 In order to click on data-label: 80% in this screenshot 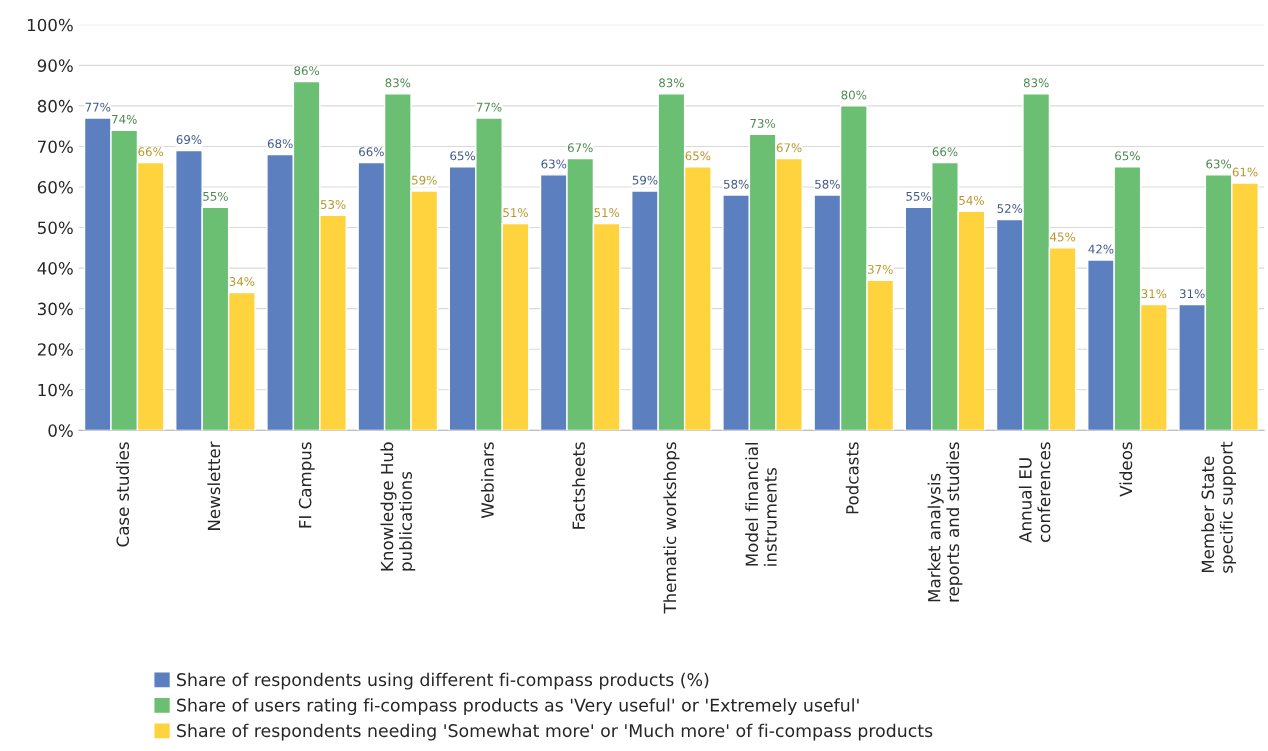, I will do `click(854, 95)`.